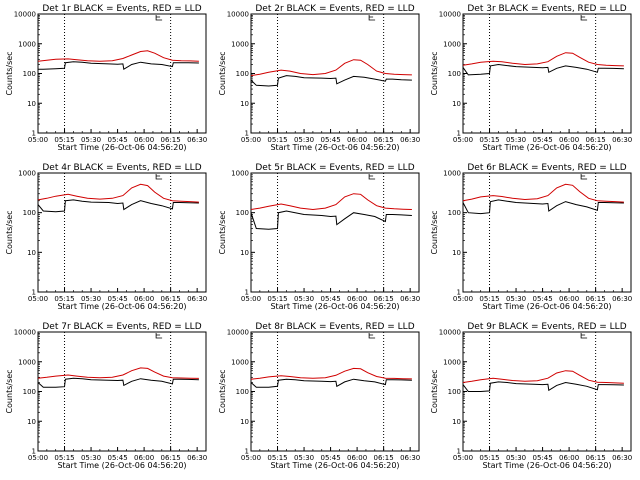  What do you see at coordinates (334, 327) in the screenshot?
I see `panel-title: Det 8r BLACK = Events, RED = LLD` at bounding box center [334, 327].